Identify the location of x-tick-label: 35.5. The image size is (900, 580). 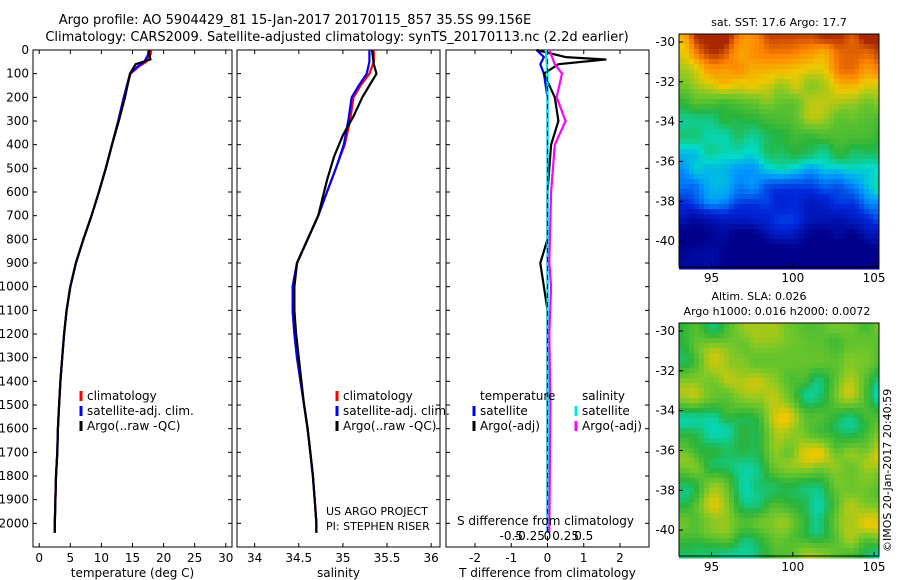
(387, 558).